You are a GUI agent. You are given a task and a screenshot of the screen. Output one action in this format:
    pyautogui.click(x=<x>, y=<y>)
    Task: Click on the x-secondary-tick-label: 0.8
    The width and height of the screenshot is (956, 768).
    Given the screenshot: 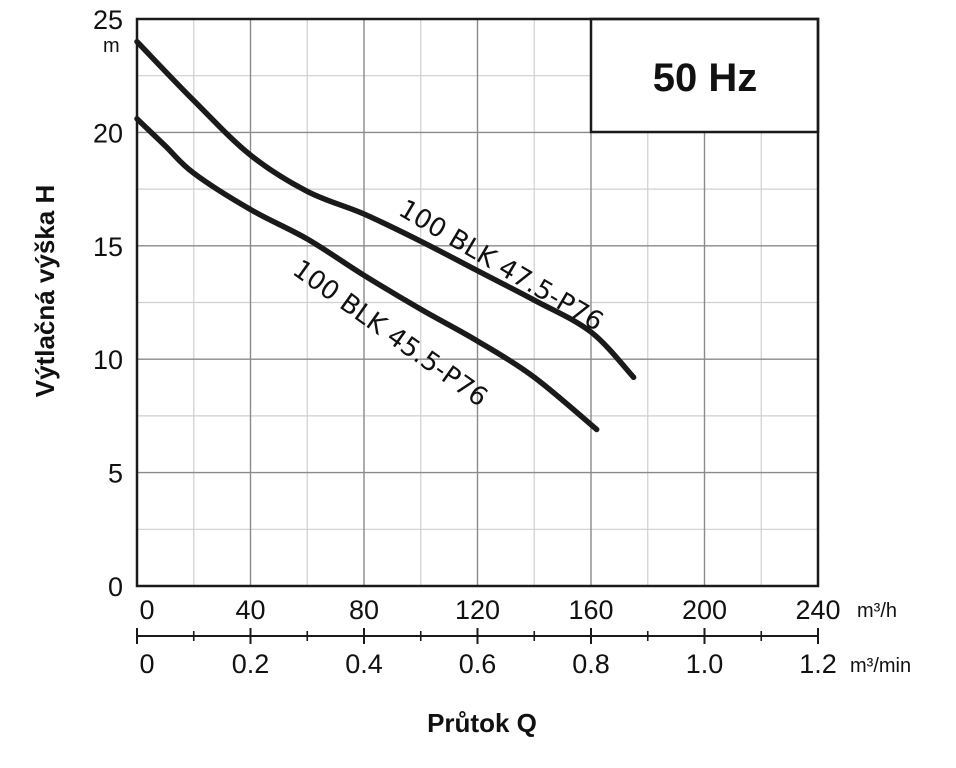 What is the action you would take?
    pyautogui.click(x=591, y=664)
    